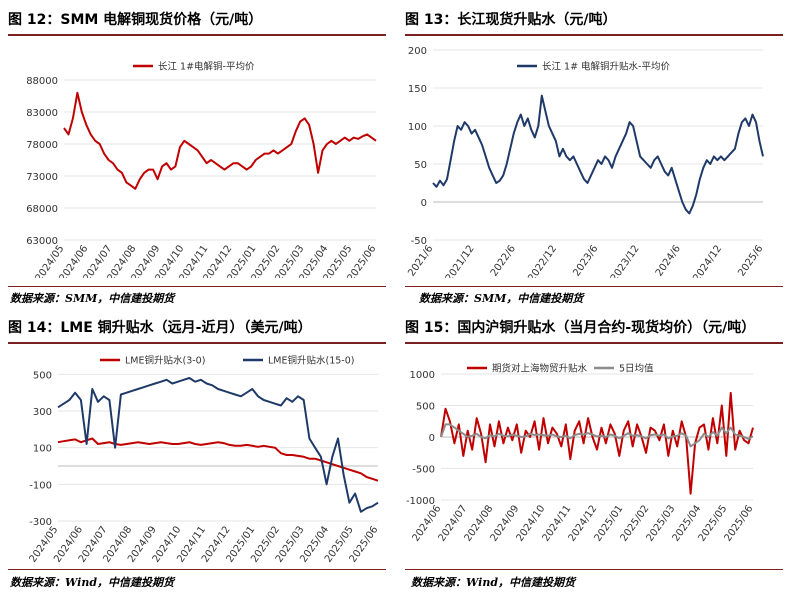 The width and height of the screenshot is (791, 595). What do you see at coordinates (419, 241) in the screenshot?
I see `y-tick-label: -50` at bounding box center [419, 241].